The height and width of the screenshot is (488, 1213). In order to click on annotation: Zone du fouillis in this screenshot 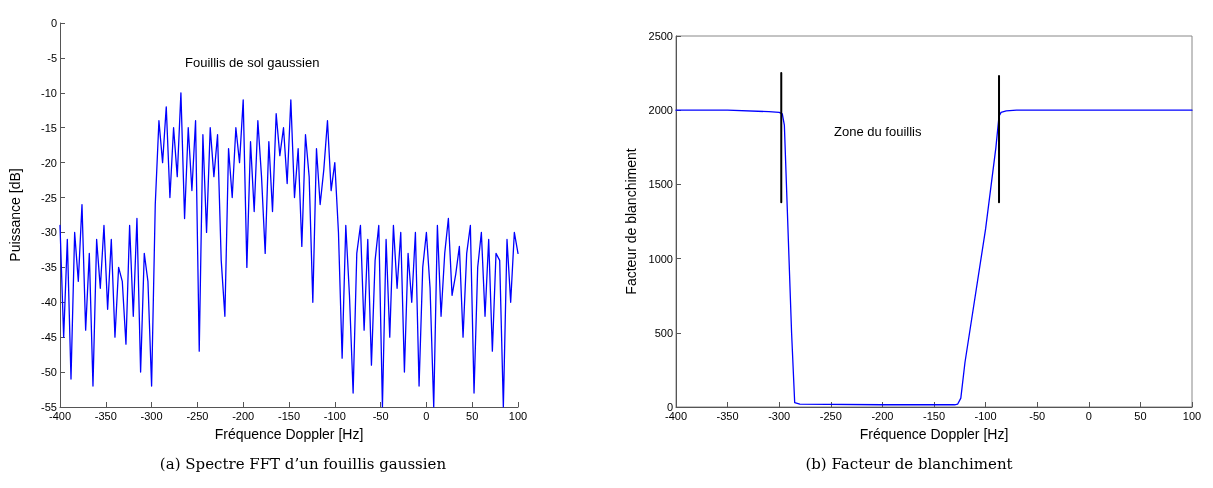, I will do `click(878, 131)`.